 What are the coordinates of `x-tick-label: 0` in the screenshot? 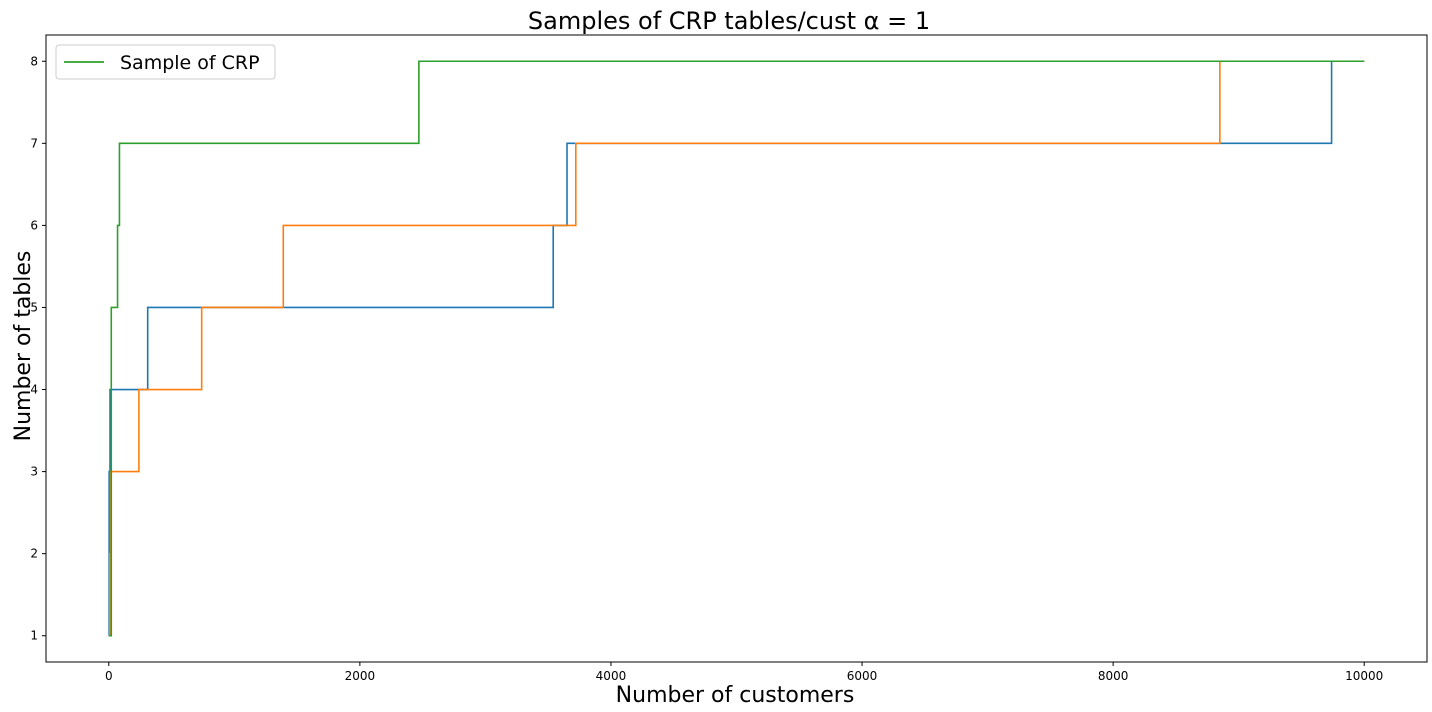 It's located at (109, 676).